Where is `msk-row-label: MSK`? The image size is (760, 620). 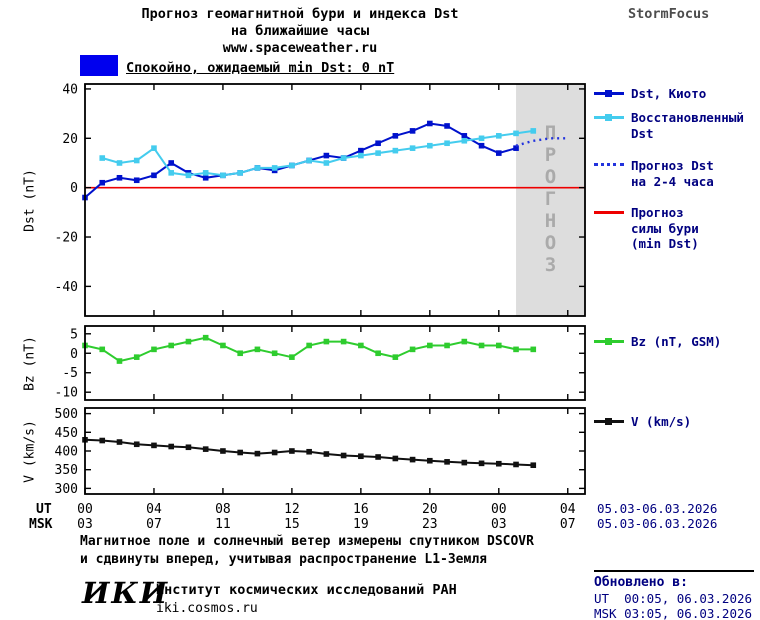
msk-row-label: MSK is located at coordinates (41, 524).